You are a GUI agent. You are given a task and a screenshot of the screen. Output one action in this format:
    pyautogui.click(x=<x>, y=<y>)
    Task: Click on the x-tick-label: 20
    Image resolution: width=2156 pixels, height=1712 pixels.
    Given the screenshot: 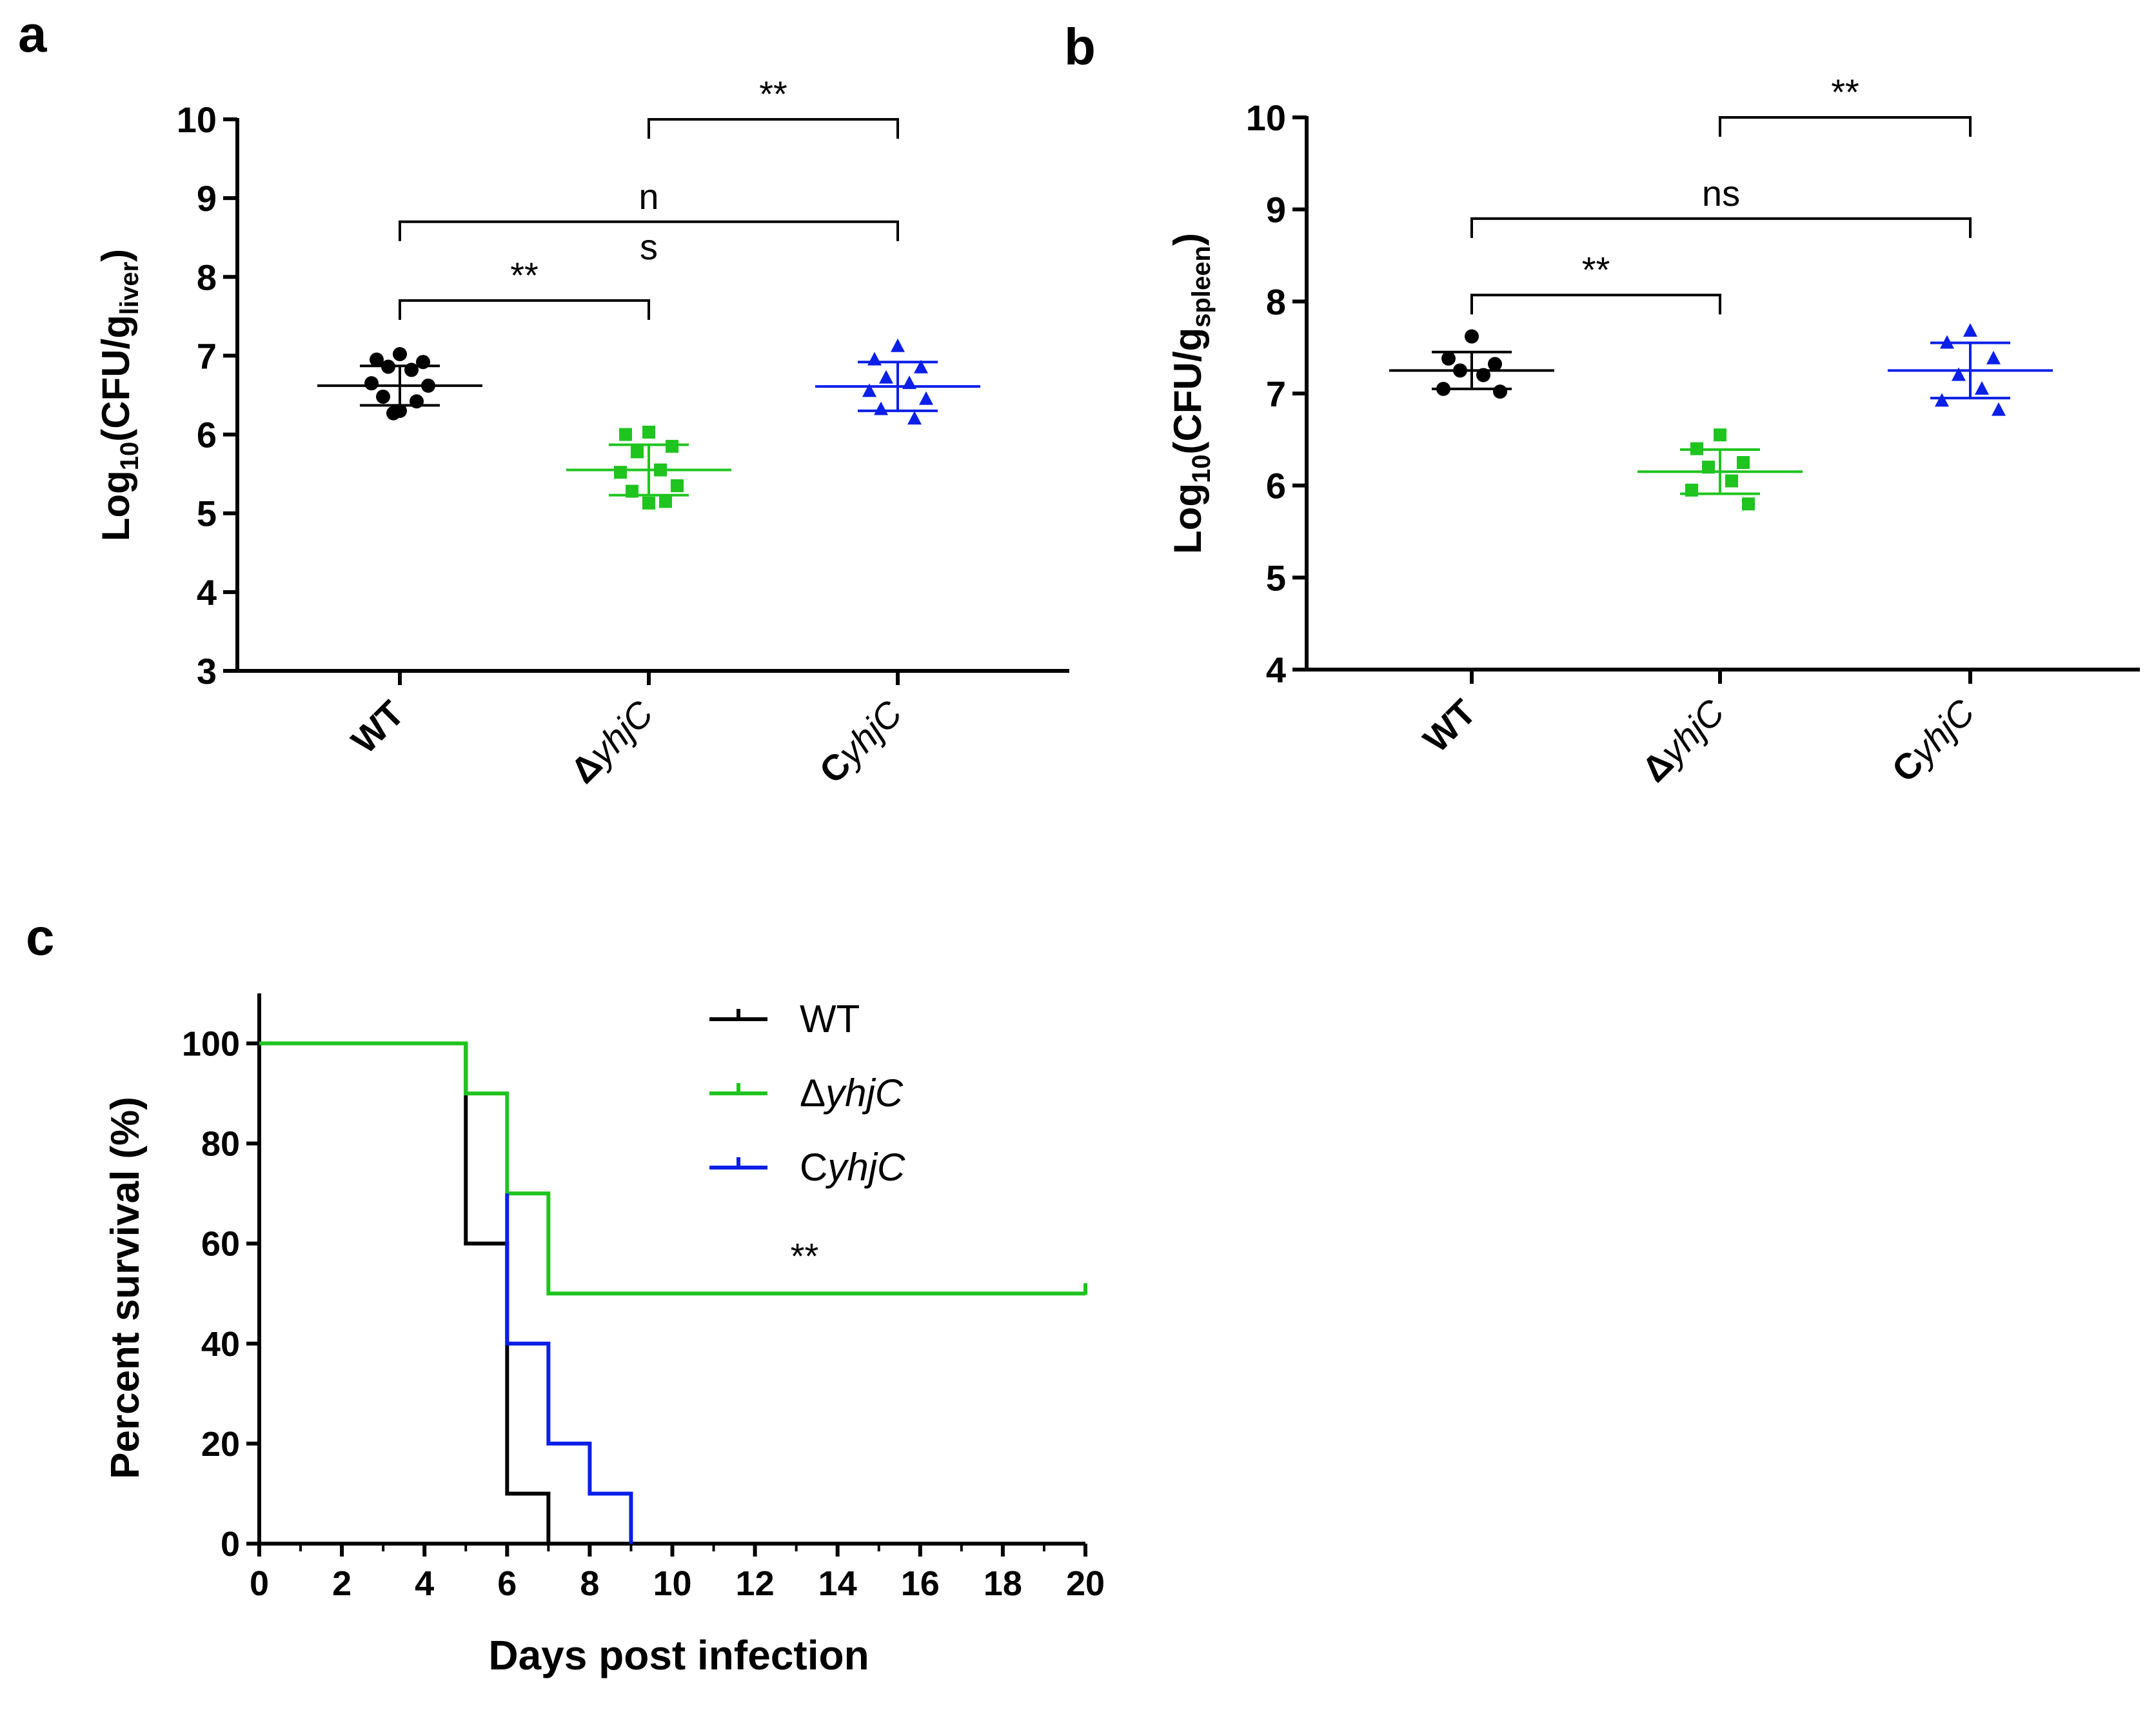 What is the action you would take?
    pyautogui.click(x=1085, y=1583)
    